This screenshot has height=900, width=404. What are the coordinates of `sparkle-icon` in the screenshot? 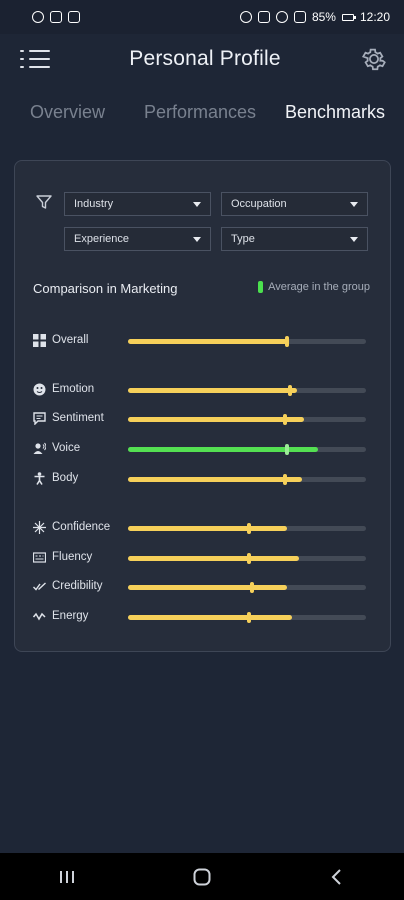 It's located at (39, 527).